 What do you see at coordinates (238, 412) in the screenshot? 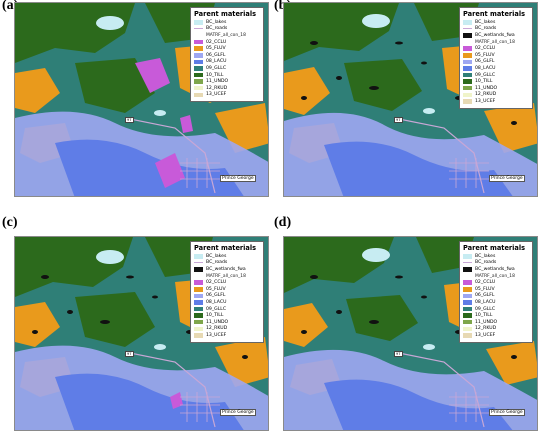
I see `city-label: Prince George` at bounding box center [238, 412].